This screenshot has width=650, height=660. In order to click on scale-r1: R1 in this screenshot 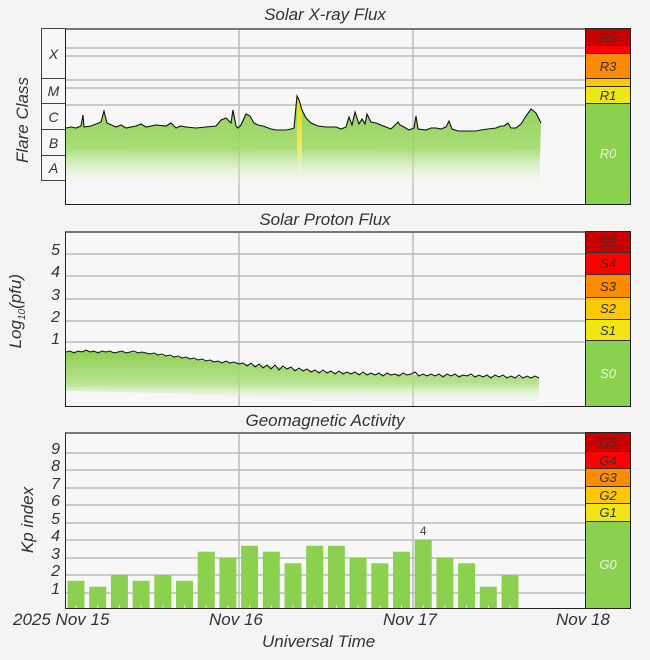, I will do `click(608, 95)`.